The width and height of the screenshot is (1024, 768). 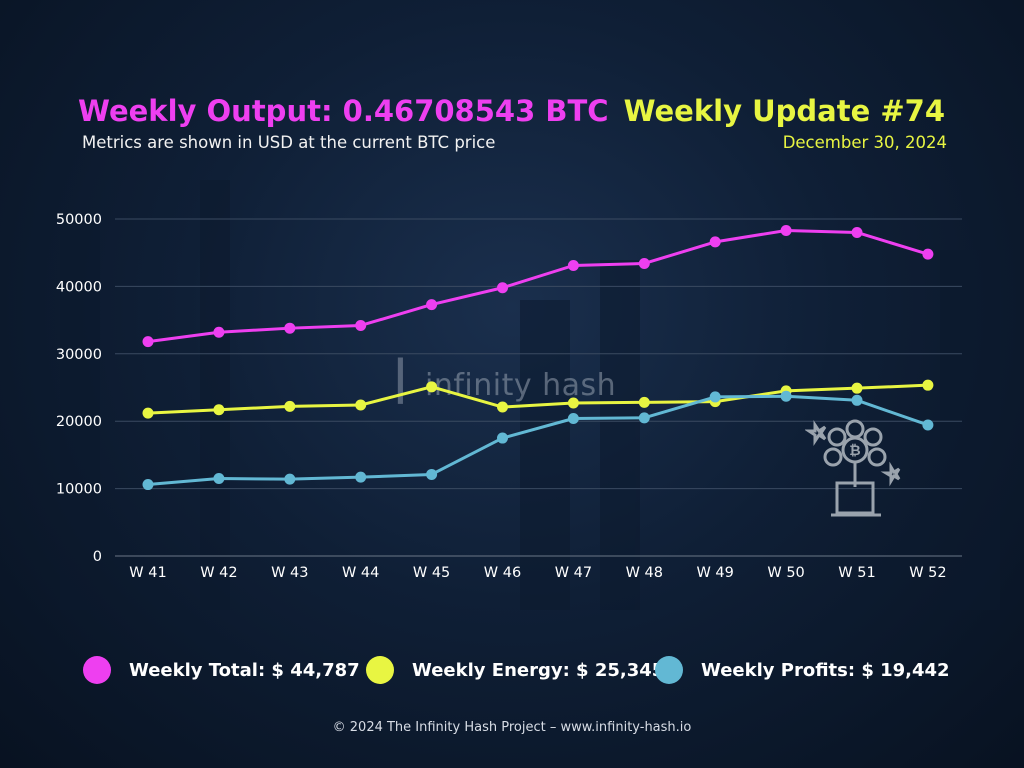 What do you see at coordinates (785, 573) in the screenshot?
I see `x-tick-label: W 50` at bounding box center [785, 573].